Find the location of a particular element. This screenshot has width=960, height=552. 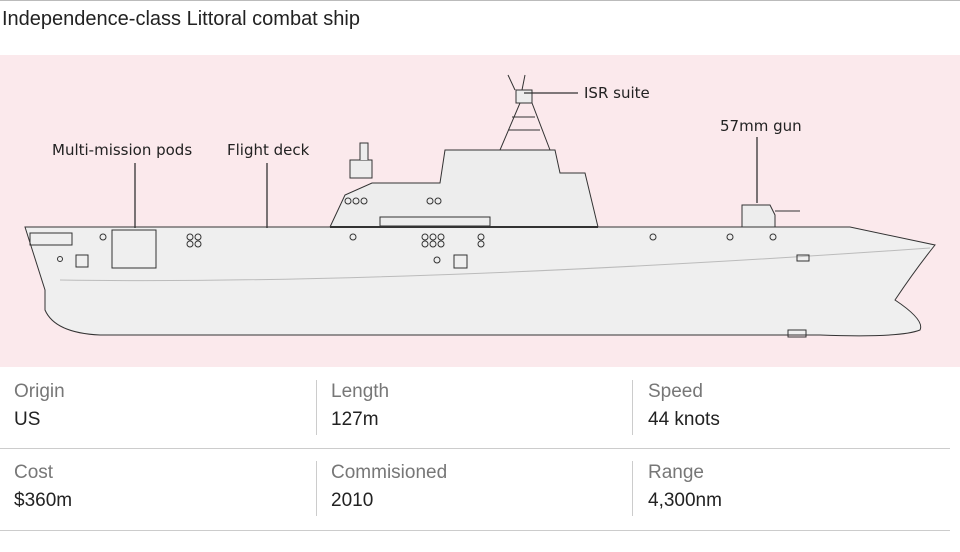

stat: Commisioned 2010 is located at coordinates (481, 487).